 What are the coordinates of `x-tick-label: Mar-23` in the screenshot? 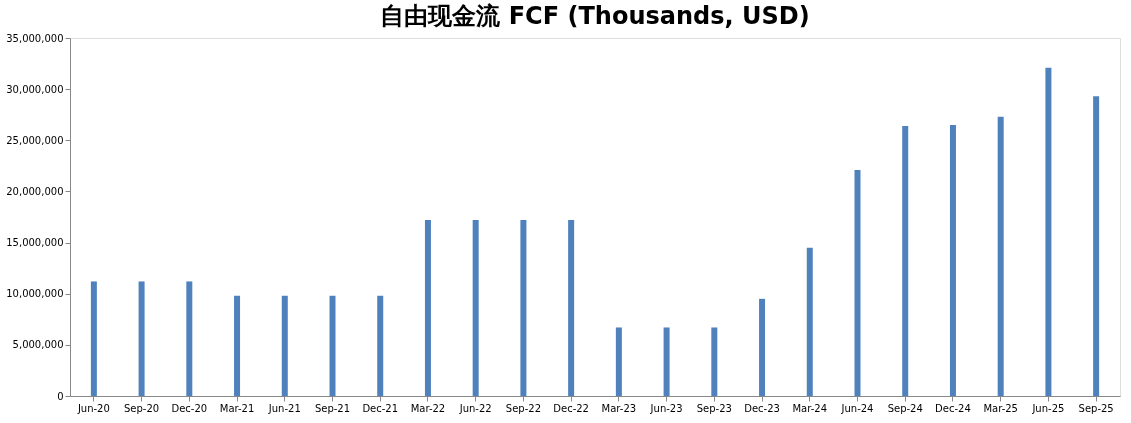 It's located at (619, 408).